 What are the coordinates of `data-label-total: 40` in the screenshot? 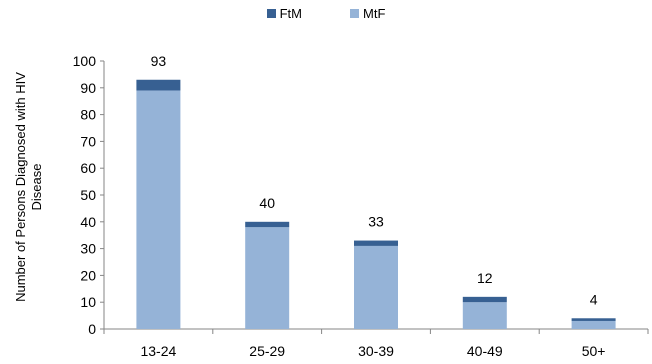 It's located at (267, 203).